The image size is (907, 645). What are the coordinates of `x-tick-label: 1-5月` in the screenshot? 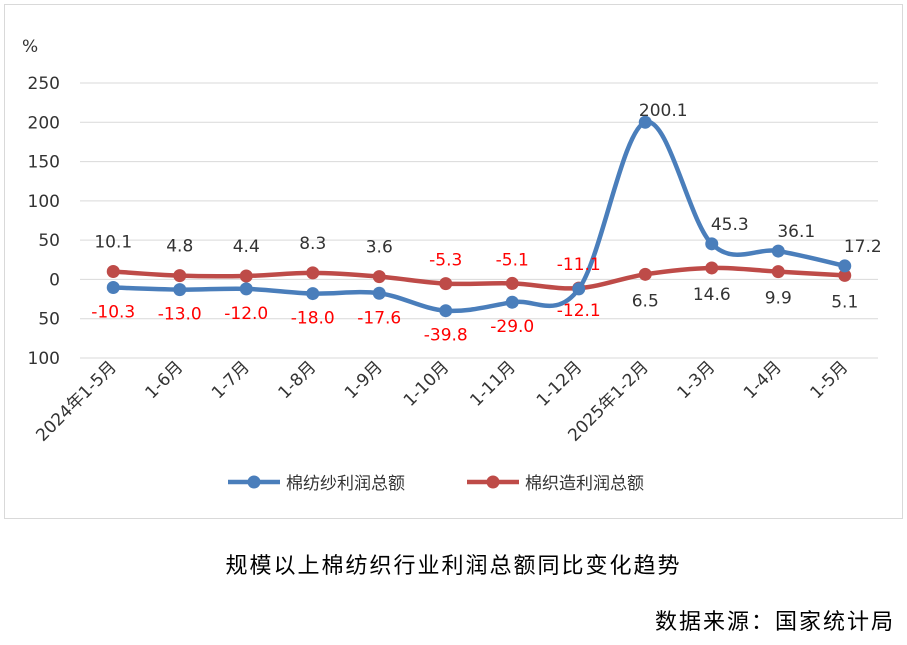 It's located at (829, 380).